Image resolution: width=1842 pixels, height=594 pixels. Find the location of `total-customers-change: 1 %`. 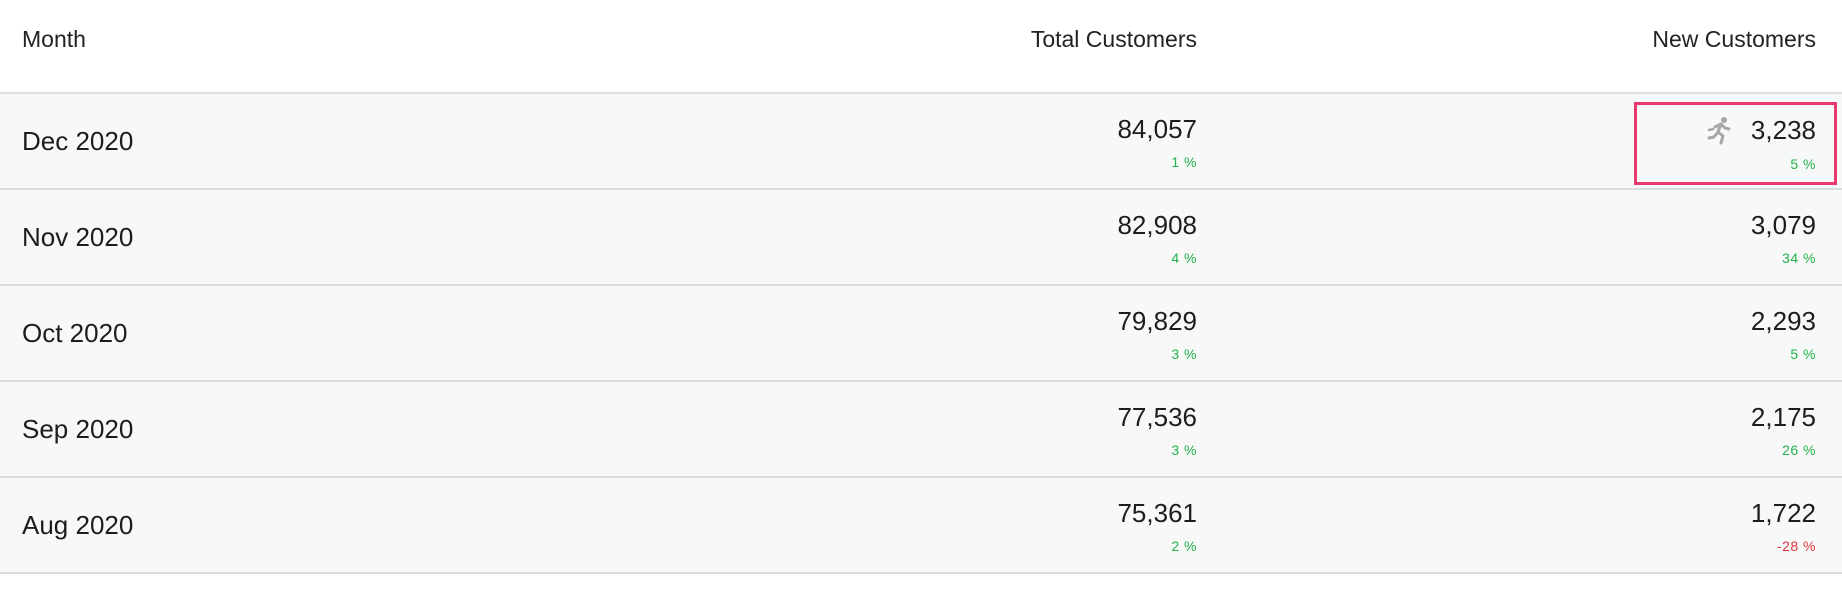

total-customers-change: 1 % is located at coordinates (1184, 162).